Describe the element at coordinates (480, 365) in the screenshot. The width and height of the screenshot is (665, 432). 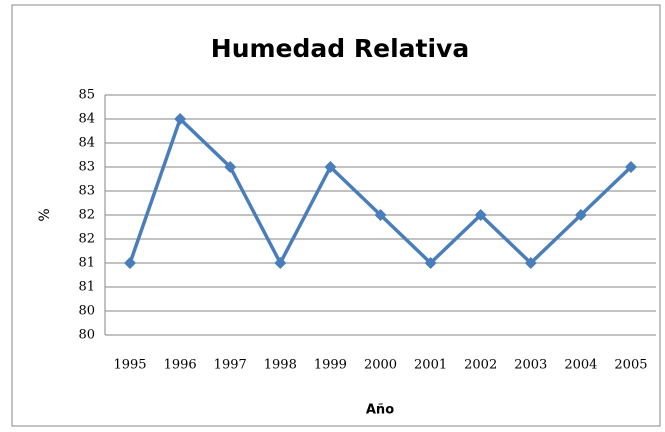
I see `x-tick-label: 2002` at that location.